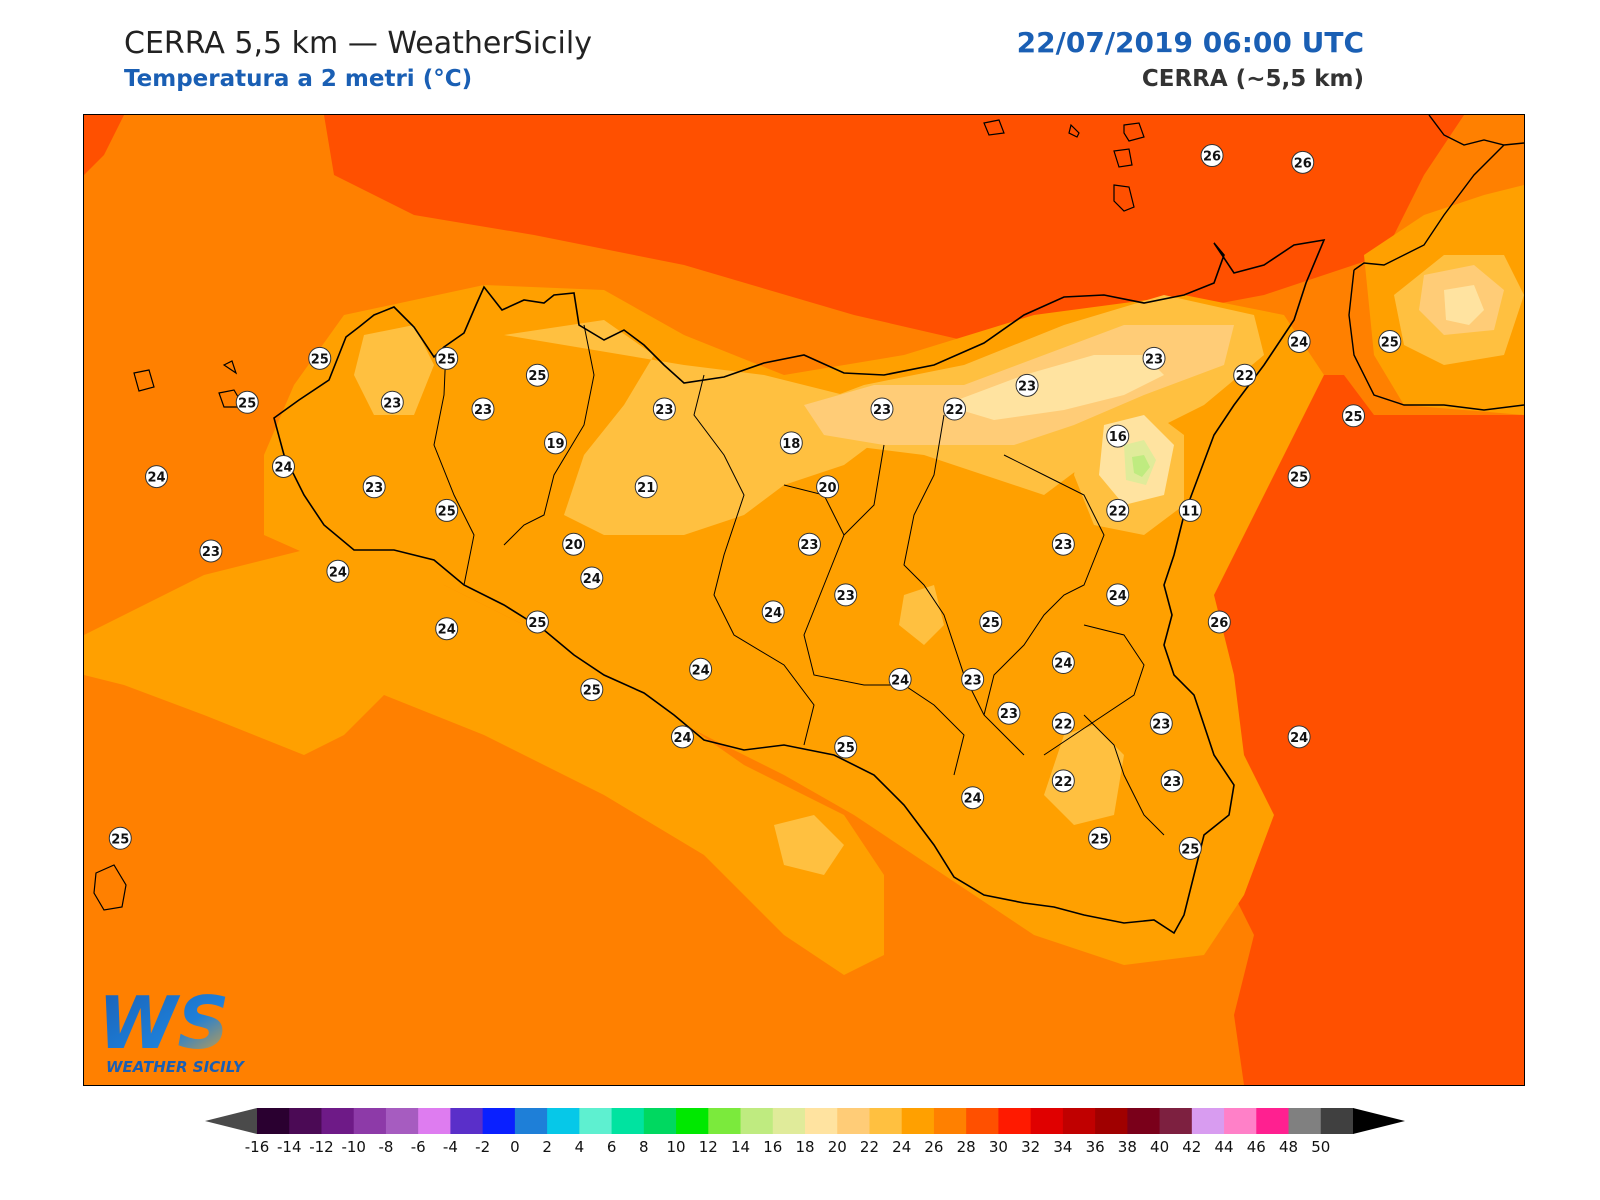 This screenshot has width=1600, height=1200. Describe the element at coordinates (1256, 1147) in the screenshot. I see `colorbar-tick-label: 46` at that location.